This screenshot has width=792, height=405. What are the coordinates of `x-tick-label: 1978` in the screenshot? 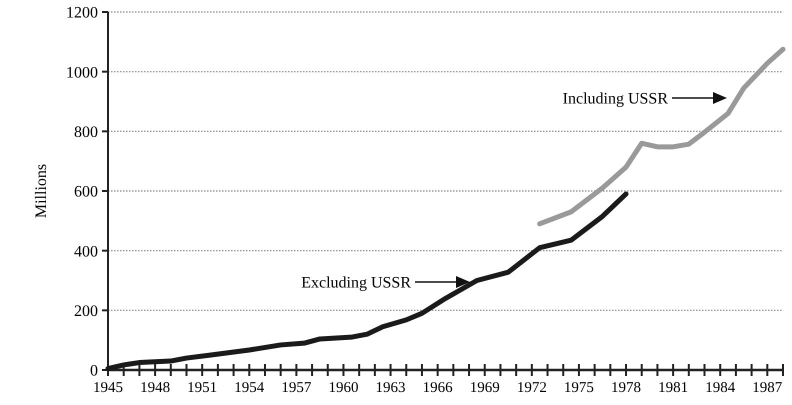 It's located at (626, 388).